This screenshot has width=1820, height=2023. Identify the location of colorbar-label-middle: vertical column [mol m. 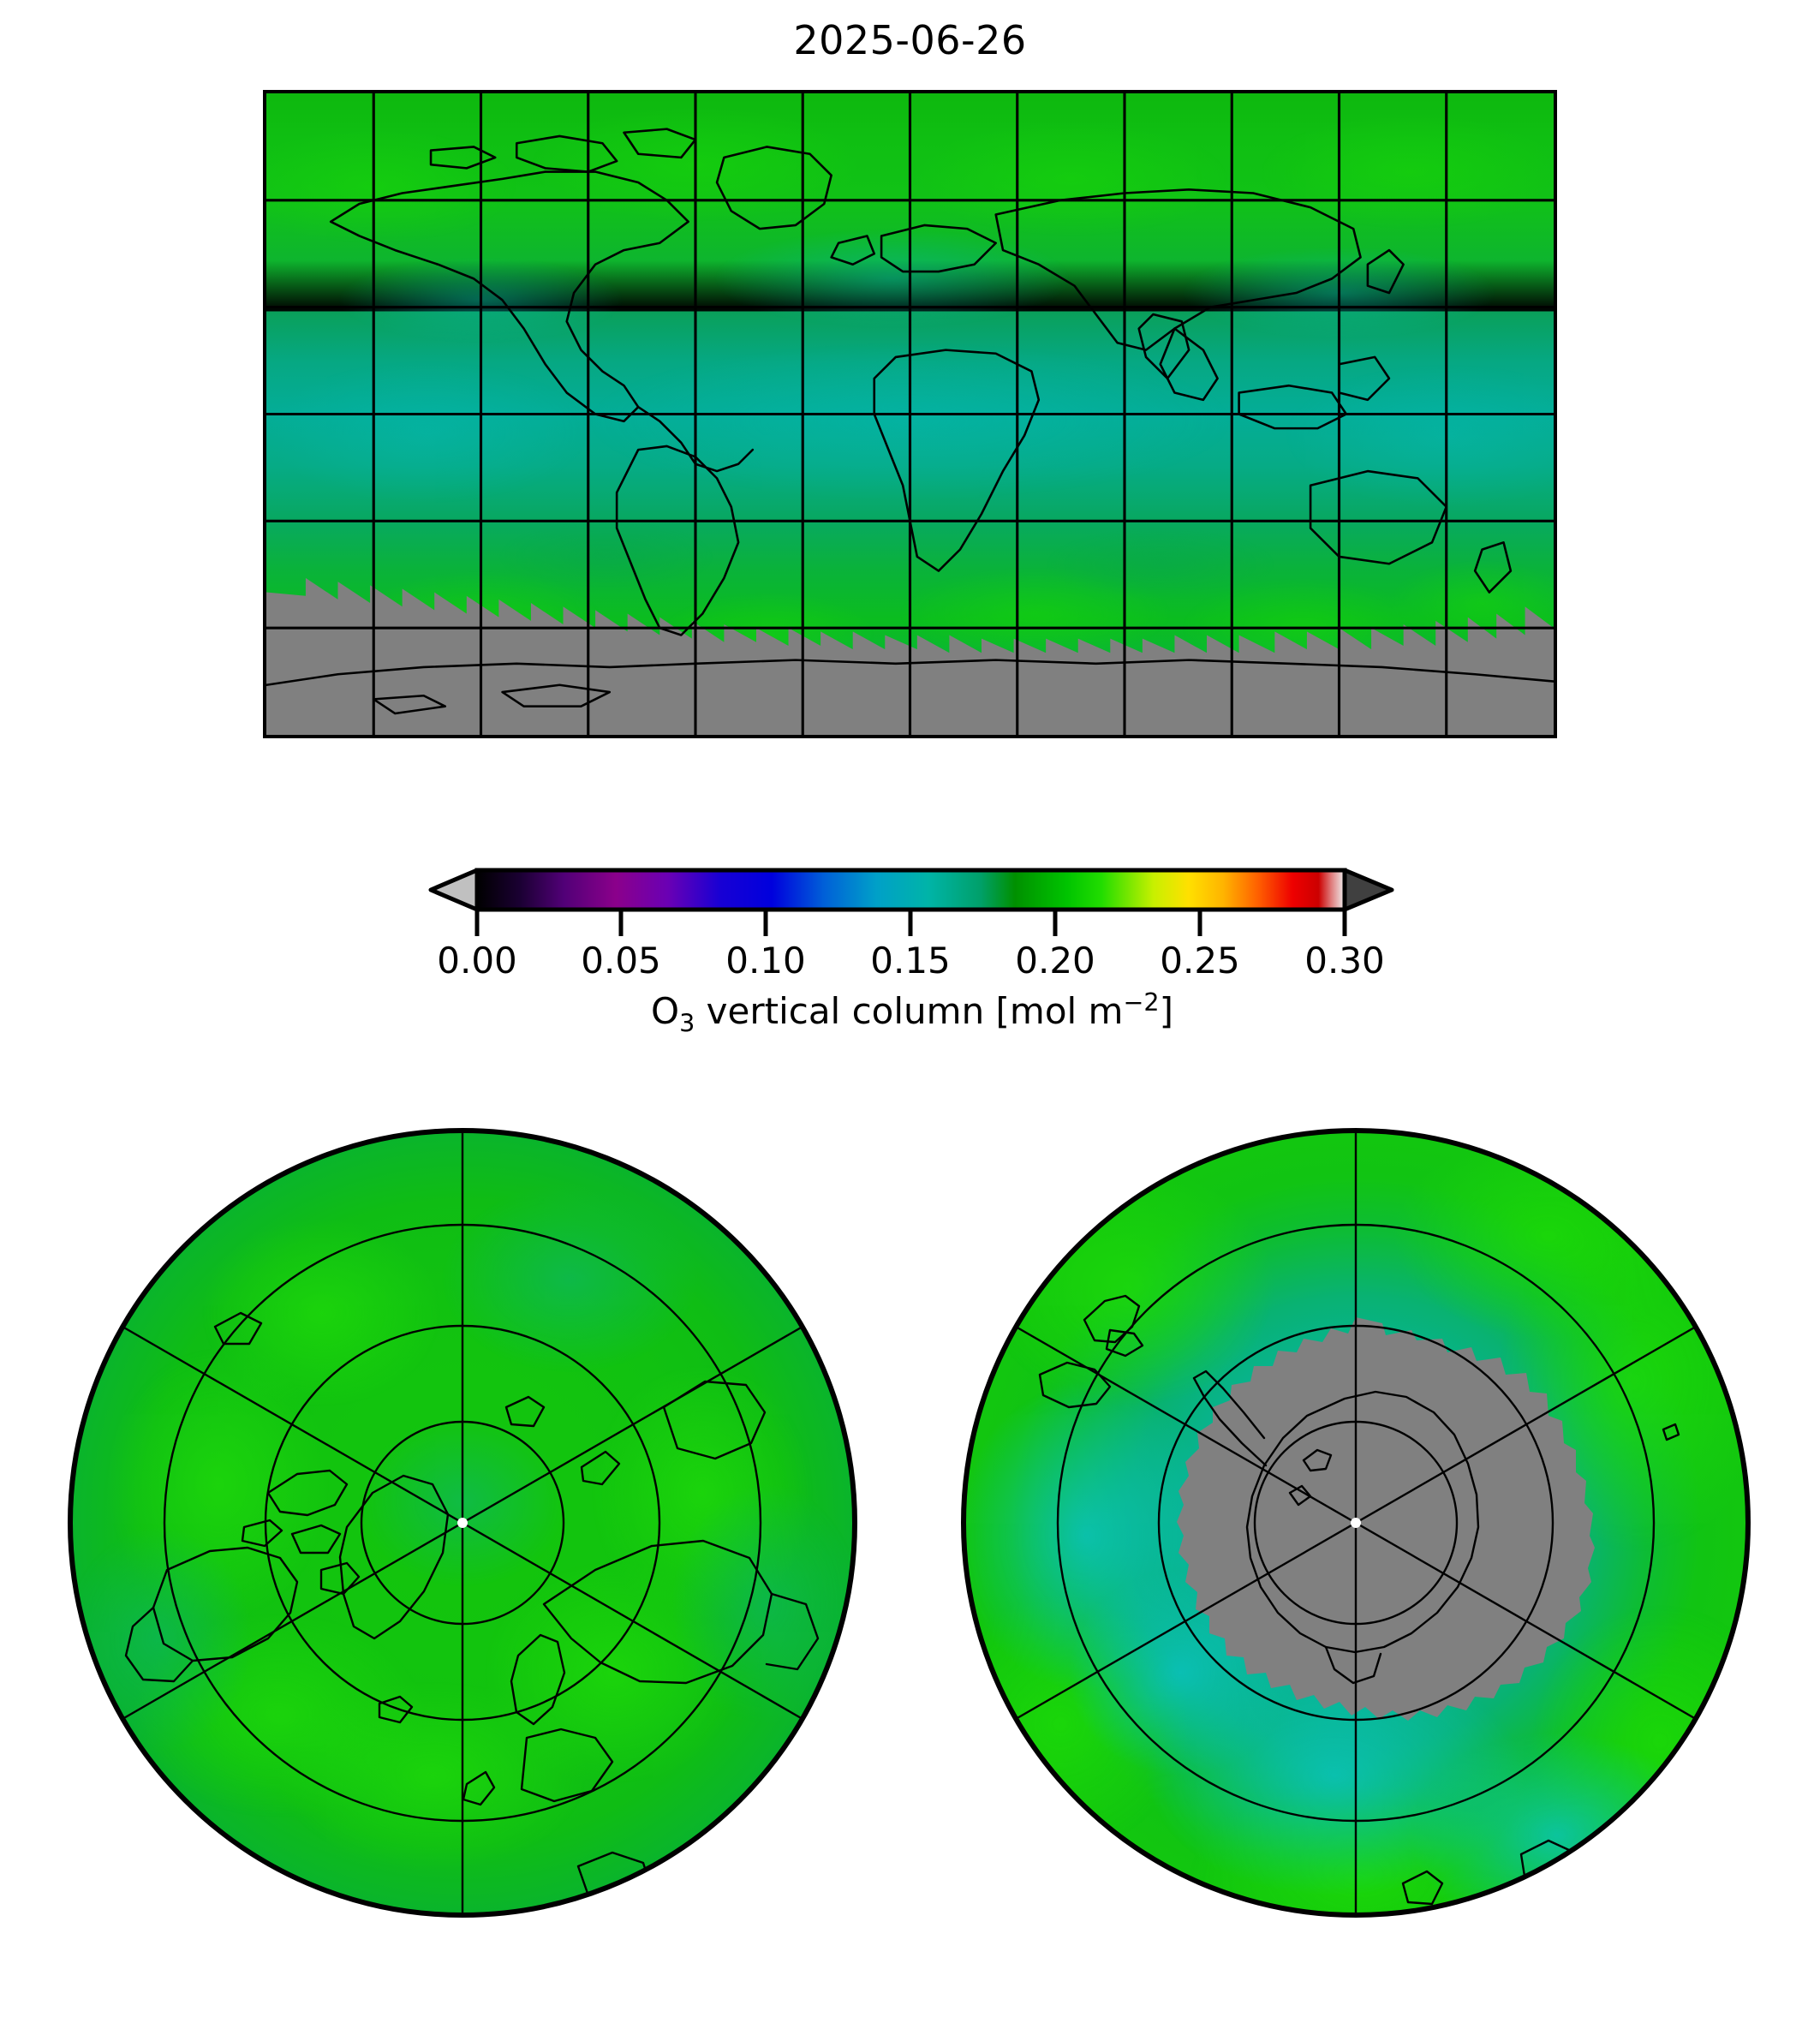
(909, 1011).